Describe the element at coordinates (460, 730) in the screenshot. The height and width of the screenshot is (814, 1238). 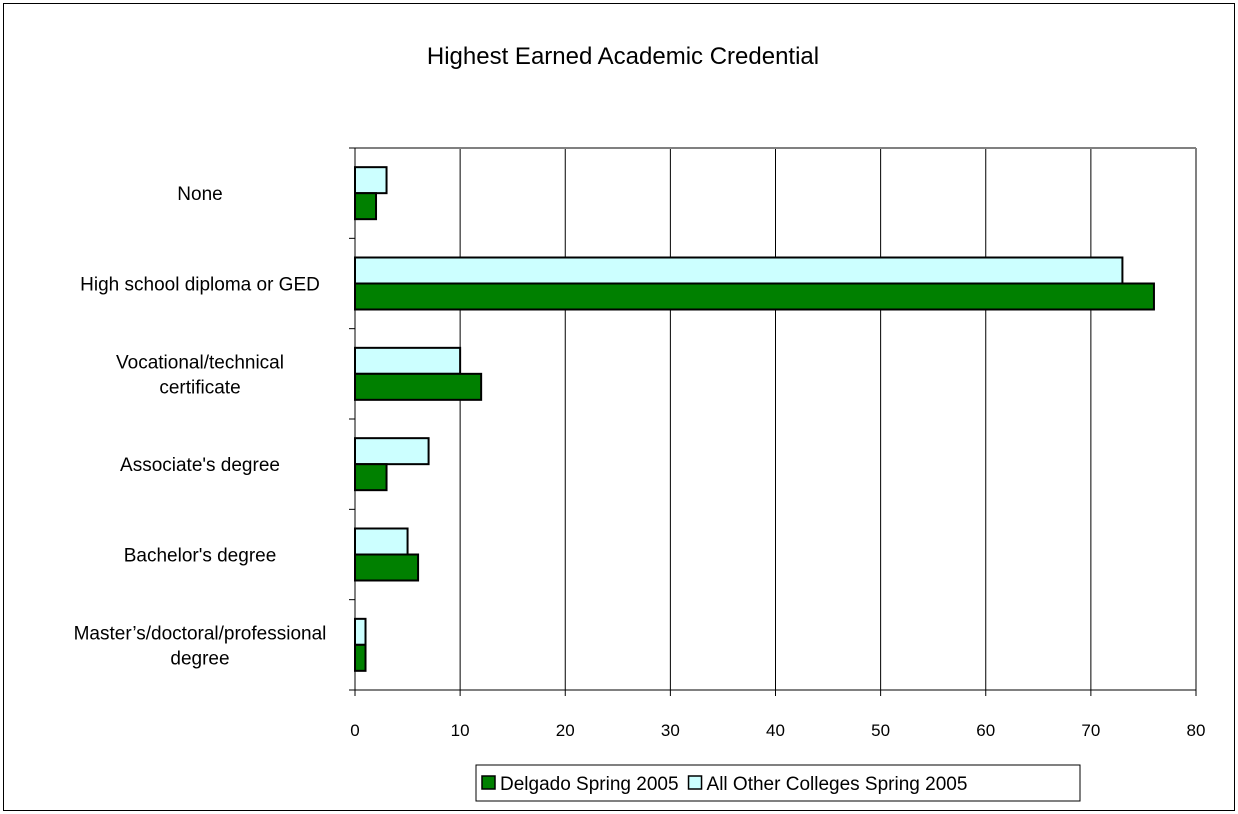
I see `x-tick-label: 10` at that location.